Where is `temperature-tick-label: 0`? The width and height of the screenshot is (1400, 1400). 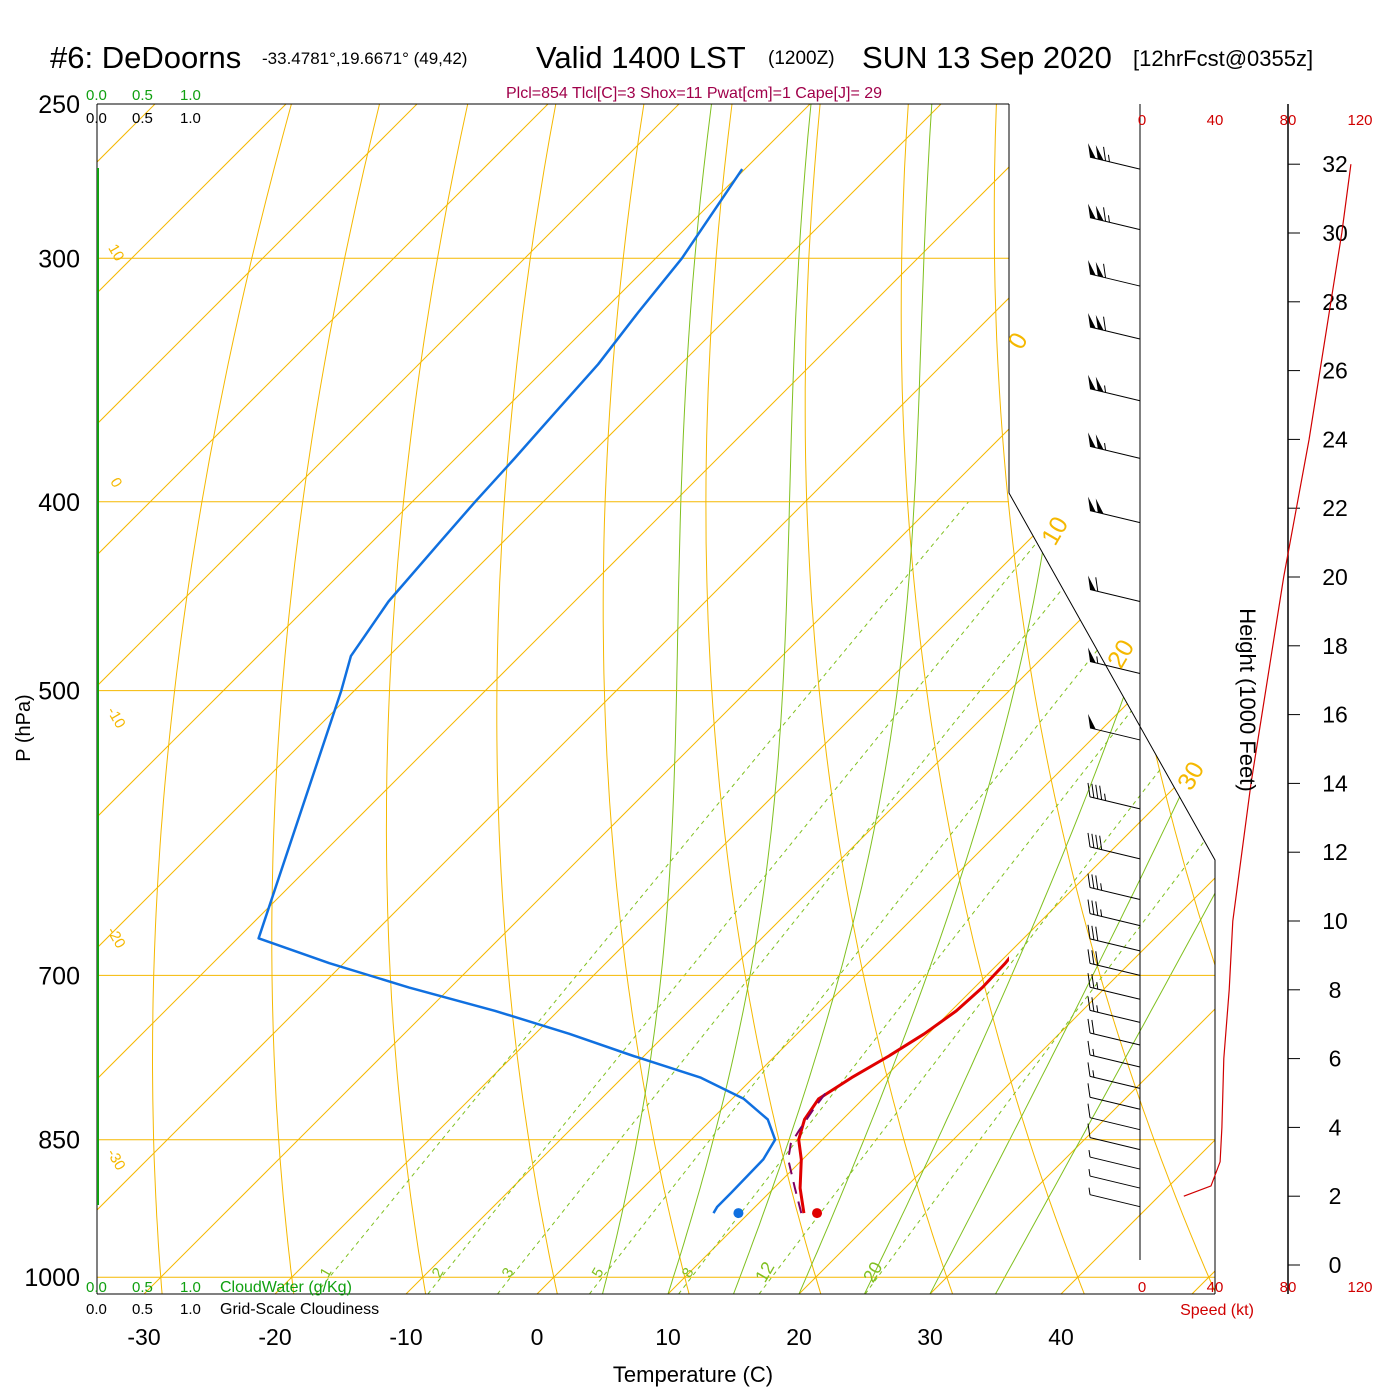
temperature-tick-label: 0 is located at coordinates (537, 1337).